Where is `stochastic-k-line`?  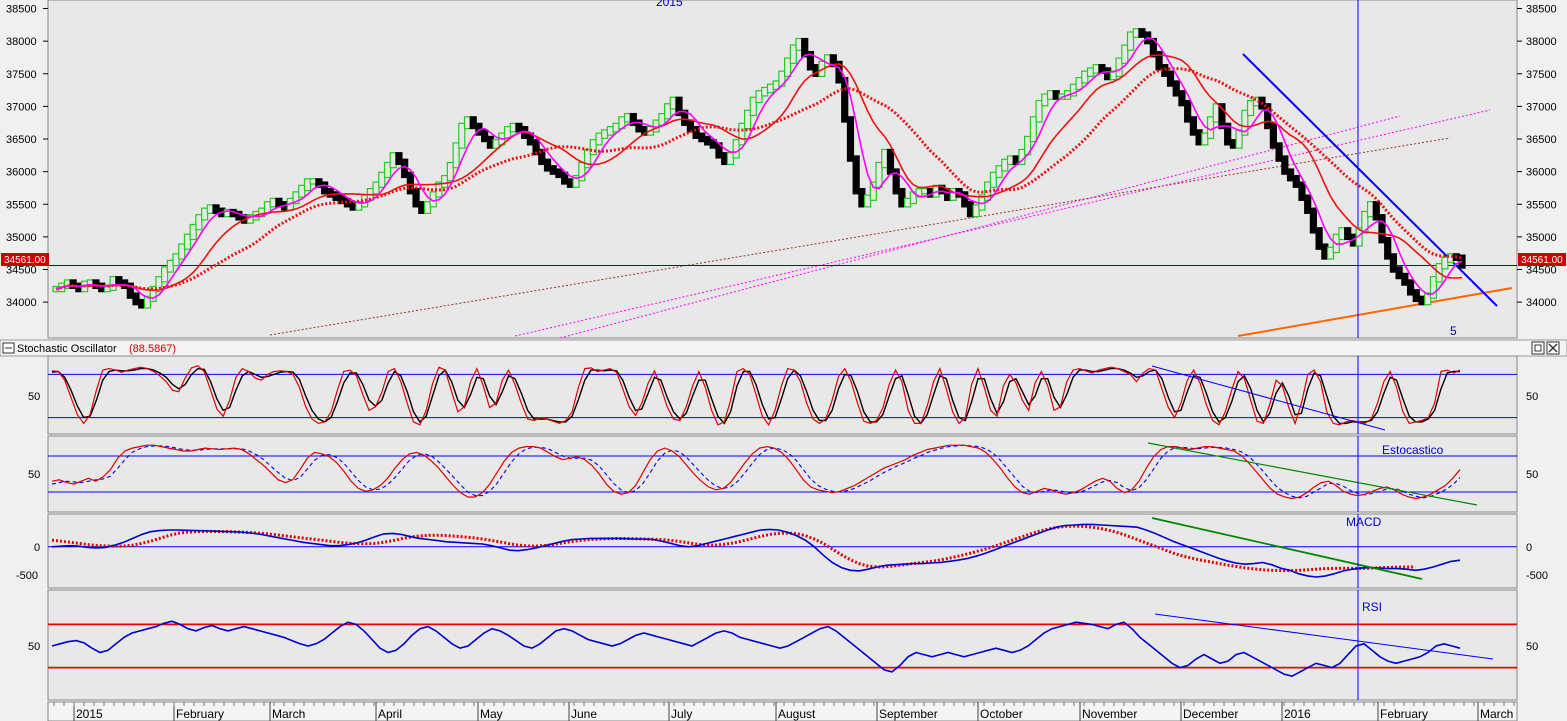
stochastic-k-line is located at coordinates (756, 395).